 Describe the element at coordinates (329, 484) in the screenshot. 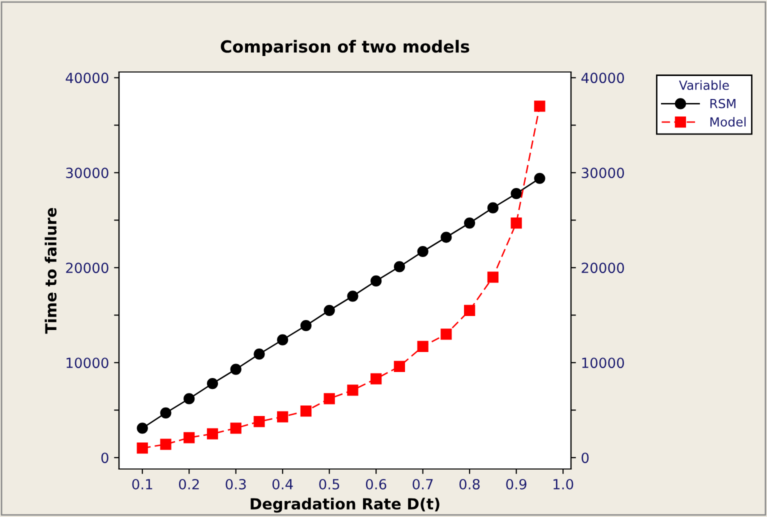

I see `x-tick-label: 0.5` at that location.